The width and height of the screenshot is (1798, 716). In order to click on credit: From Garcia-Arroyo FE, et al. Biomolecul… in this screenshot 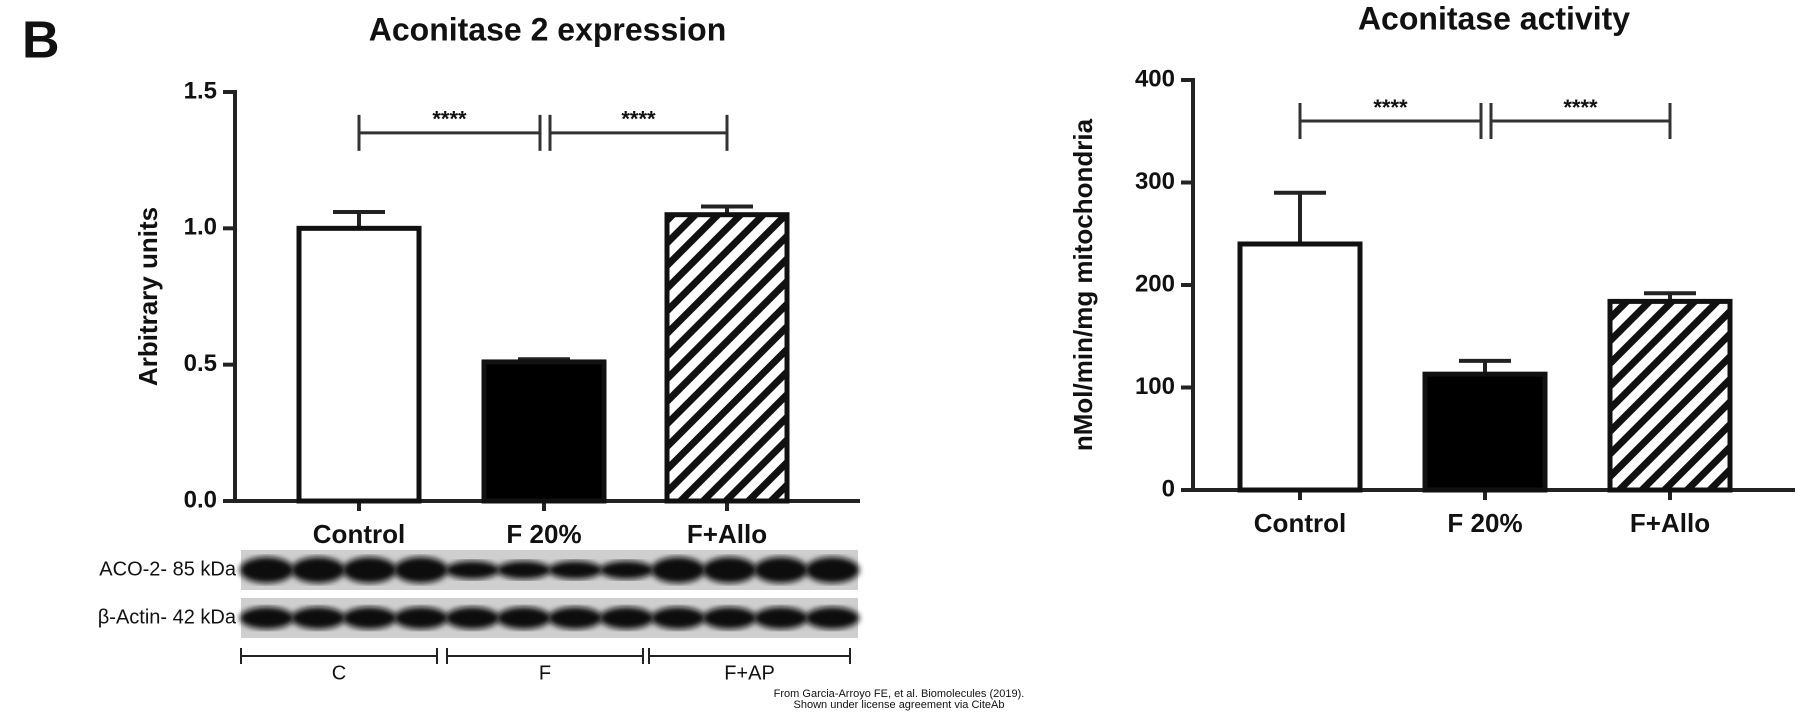, I will do `click(899, 694)`.